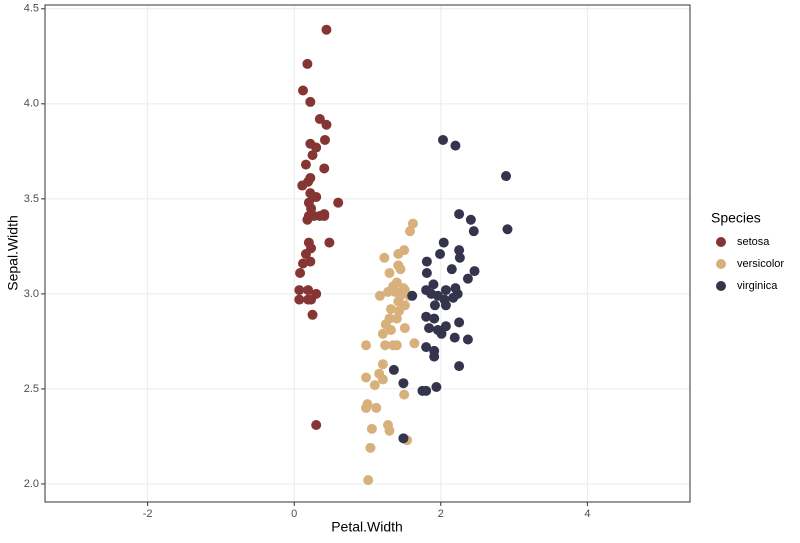  Describe the element at coordinates (31, 9) in the screenshot. I see `y-tick-label: 4.5` at that location.